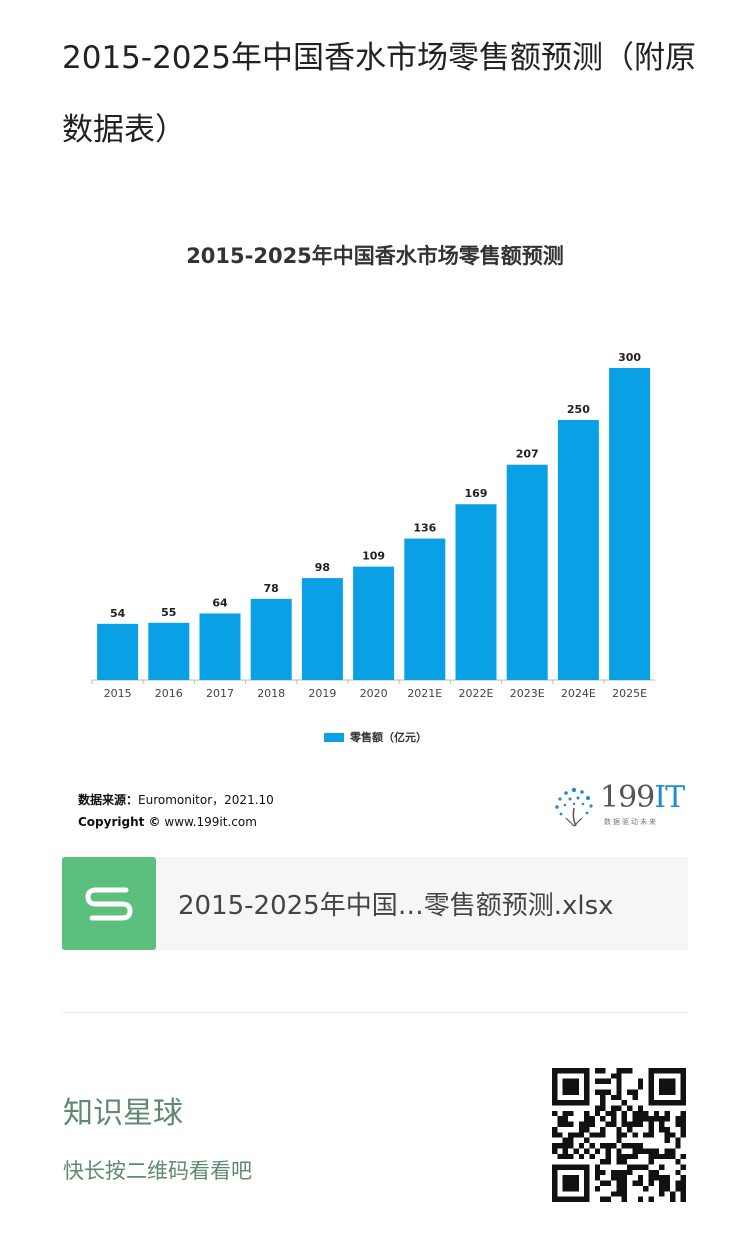  Describe the element at coordinates (578, 409) in the screenshot. I see `data-label: 250` at that location.